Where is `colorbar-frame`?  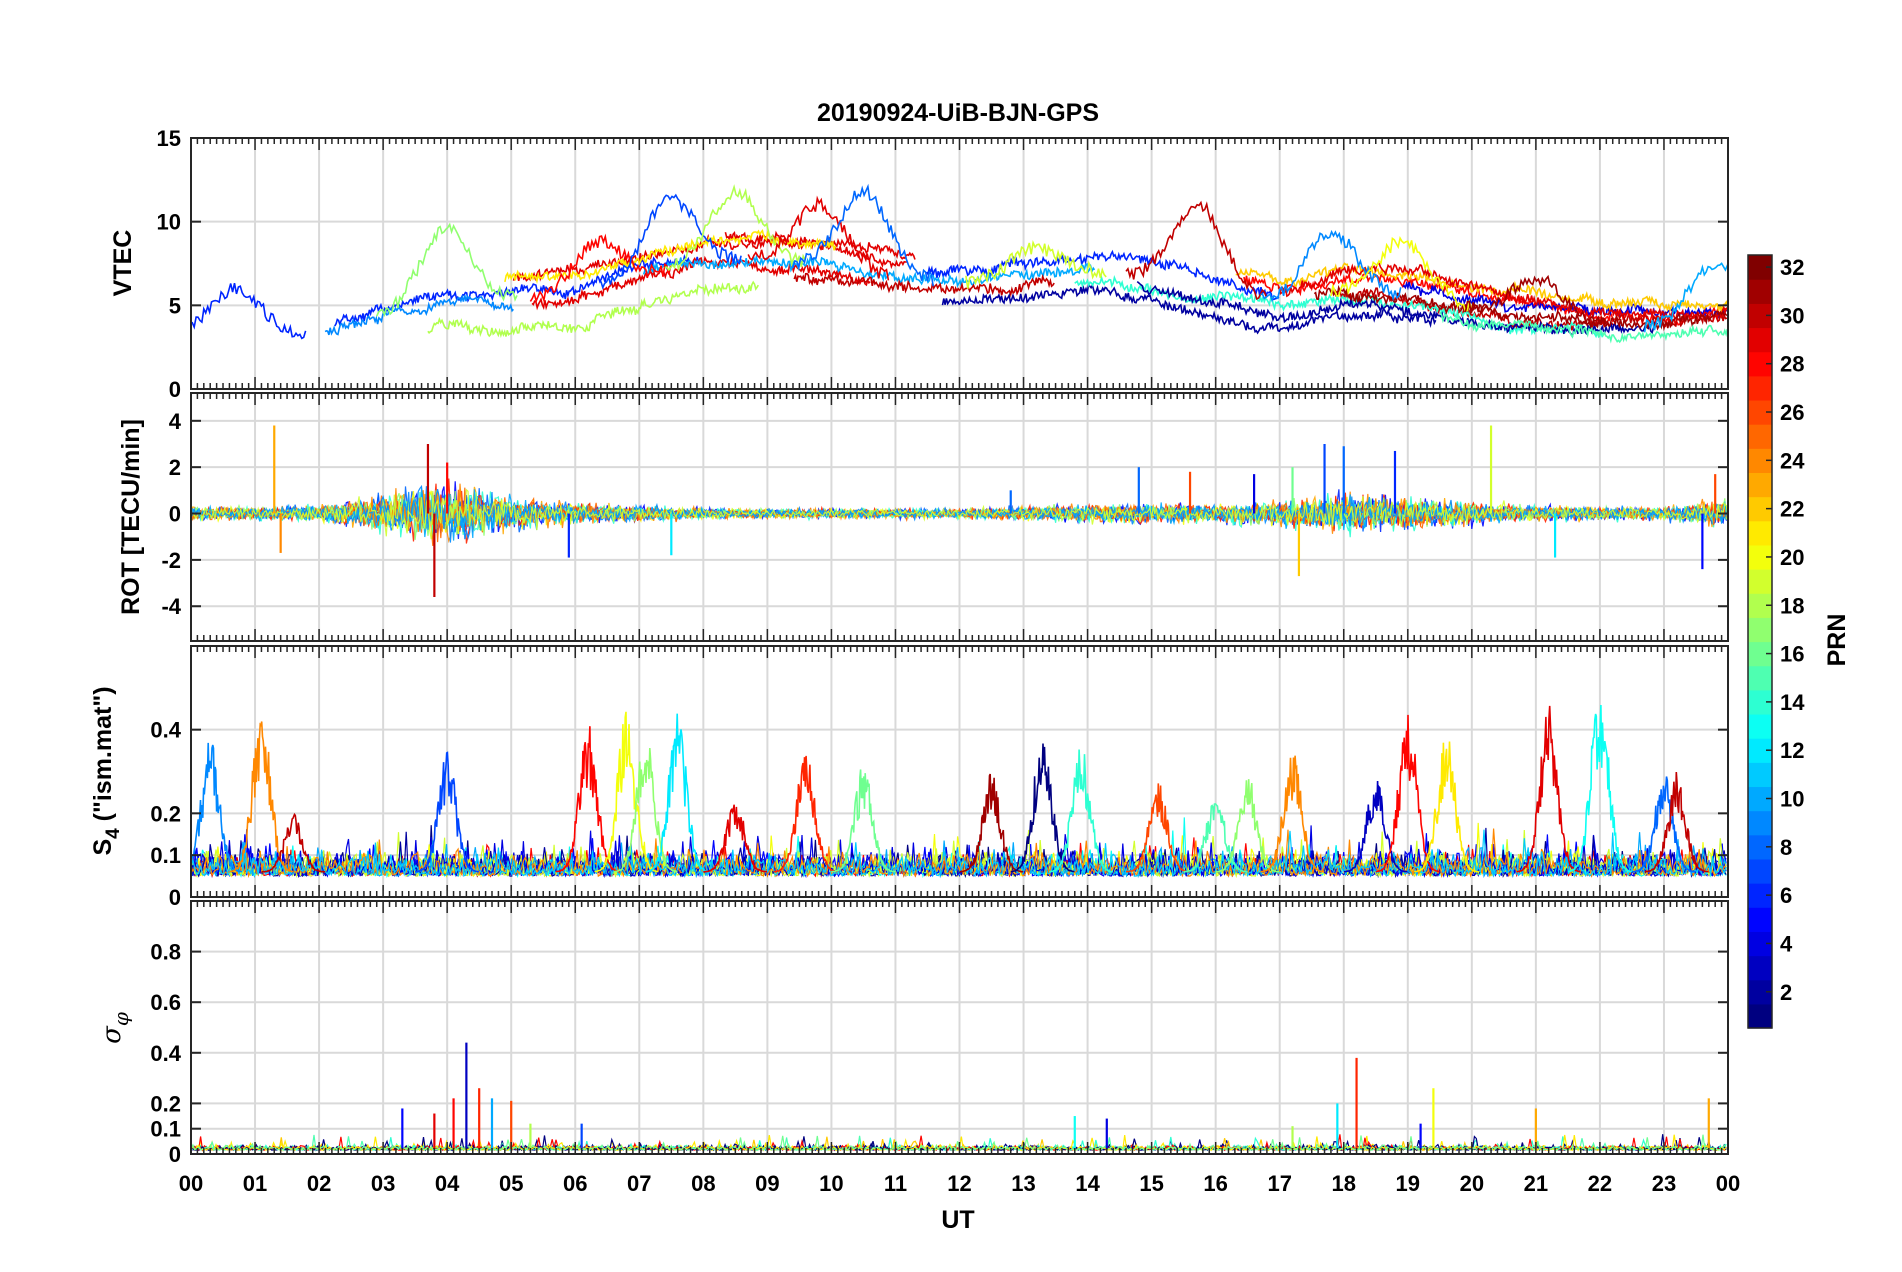
colorbar-frame is located at coordinates (1760, 641).